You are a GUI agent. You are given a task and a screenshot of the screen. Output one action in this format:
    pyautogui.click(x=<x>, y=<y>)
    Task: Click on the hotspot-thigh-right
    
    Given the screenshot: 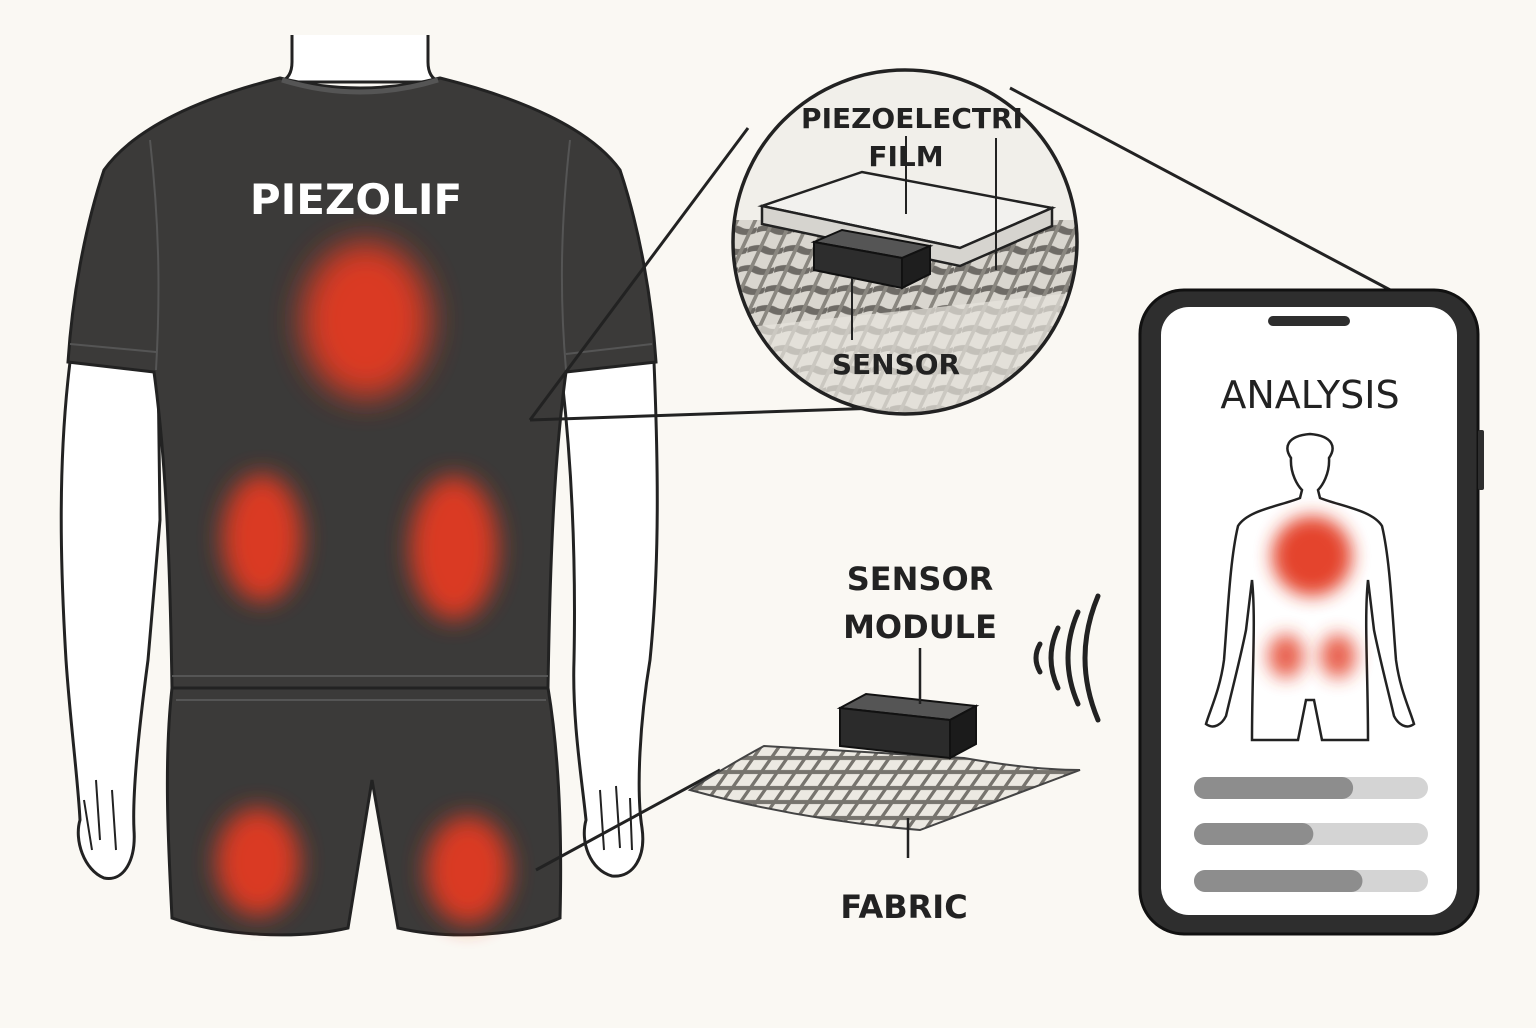 What is the action you would take?
    pyautogui.click(x=468, y=870)
    